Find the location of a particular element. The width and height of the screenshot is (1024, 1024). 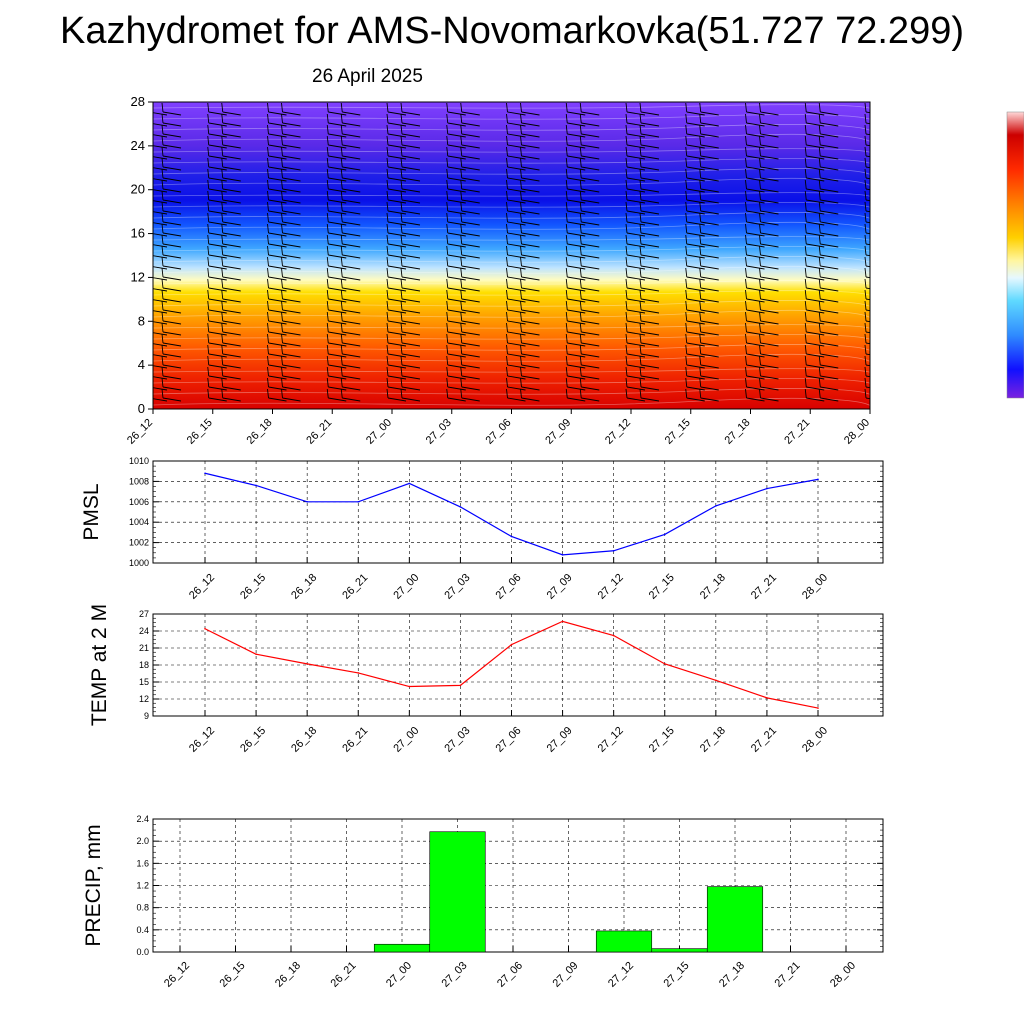

x-tick-label: 27_03 is located at coordinates (457, 587).